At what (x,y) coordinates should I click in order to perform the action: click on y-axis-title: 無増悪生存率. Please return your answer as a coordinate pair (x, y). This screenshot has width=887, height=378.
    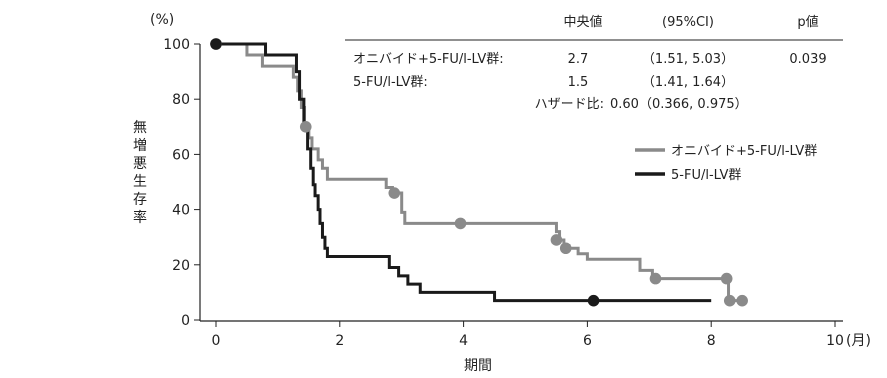
    Looking at the image, I should click on (140, 173).